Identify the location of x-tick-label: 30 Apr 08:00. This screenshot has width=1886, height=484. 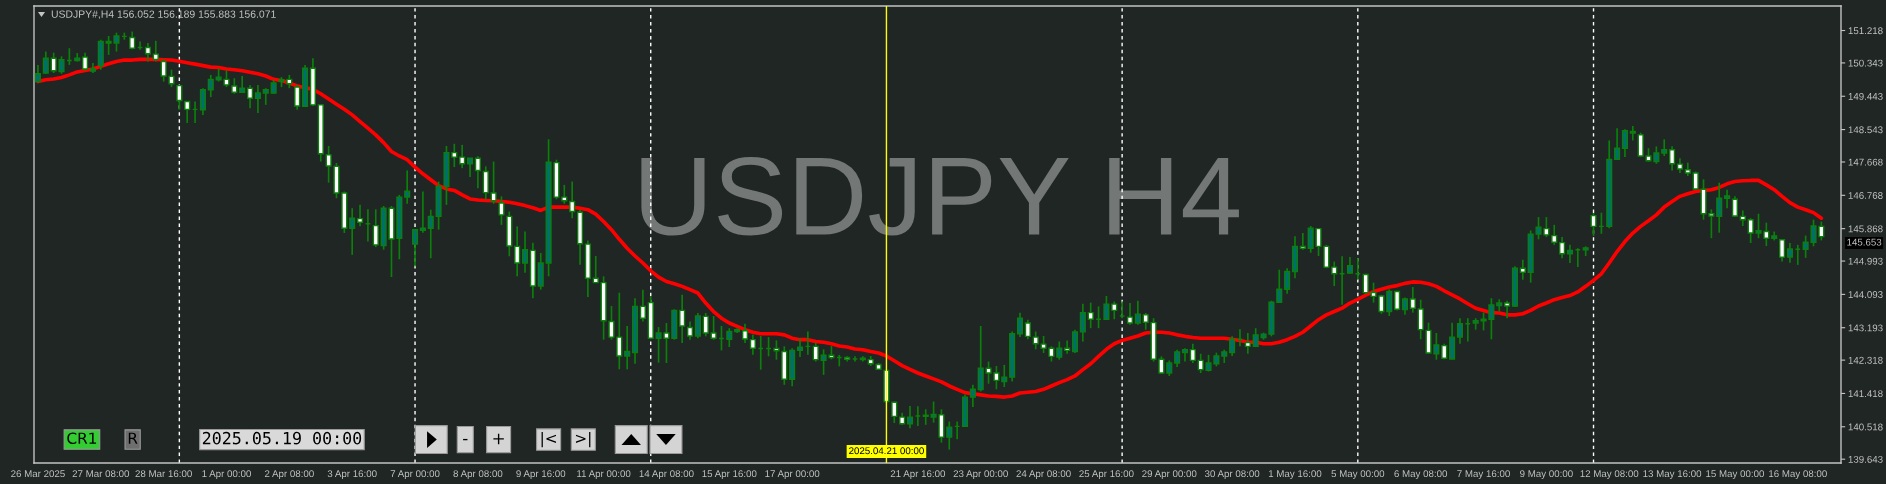
(1232, 475).